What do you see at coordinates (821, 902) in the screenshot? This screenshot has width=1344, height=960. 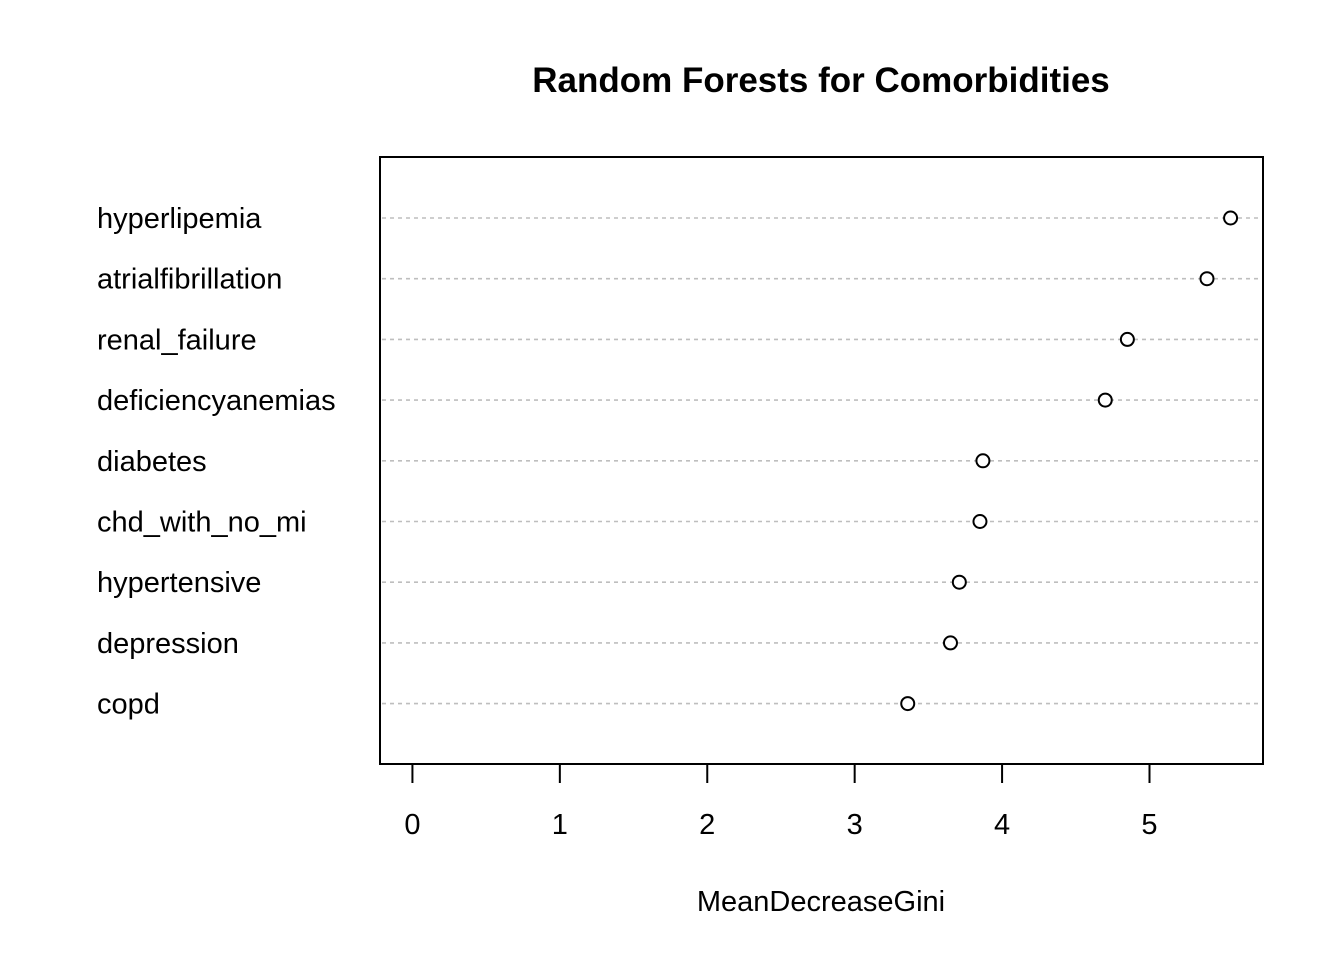 I see `x-axis-label: MeanDecreaseGini` at bounding box center [821, 902].